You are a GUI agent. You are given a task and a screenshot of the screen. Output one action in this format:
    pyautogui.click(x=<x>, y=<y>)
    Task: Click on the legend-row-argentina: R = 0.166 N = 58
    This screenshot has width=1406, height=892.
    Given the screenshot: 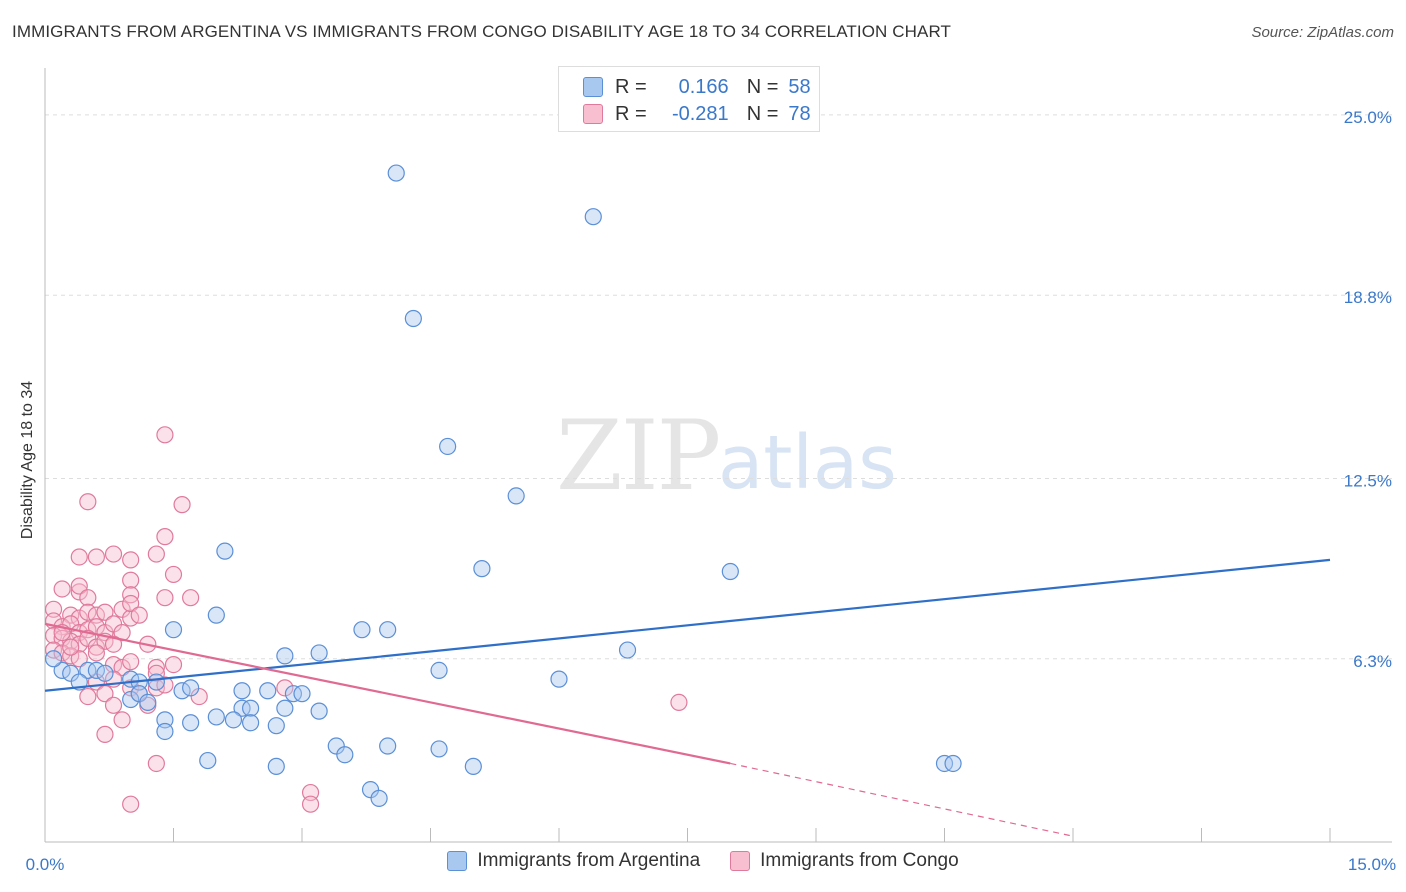 What is the action you would take?
    pyautogui.click(x=697, y=87)
    